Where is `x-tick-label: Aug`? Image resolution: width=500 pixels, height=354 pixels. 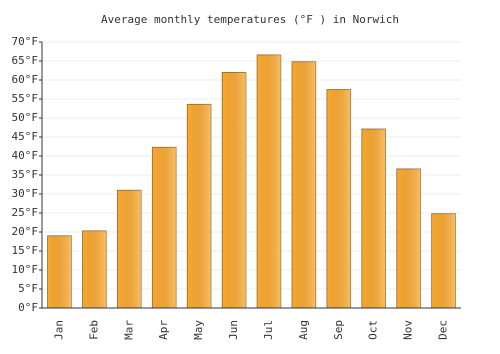 x-tick-label: Aug is located at coordinates (303, 330).